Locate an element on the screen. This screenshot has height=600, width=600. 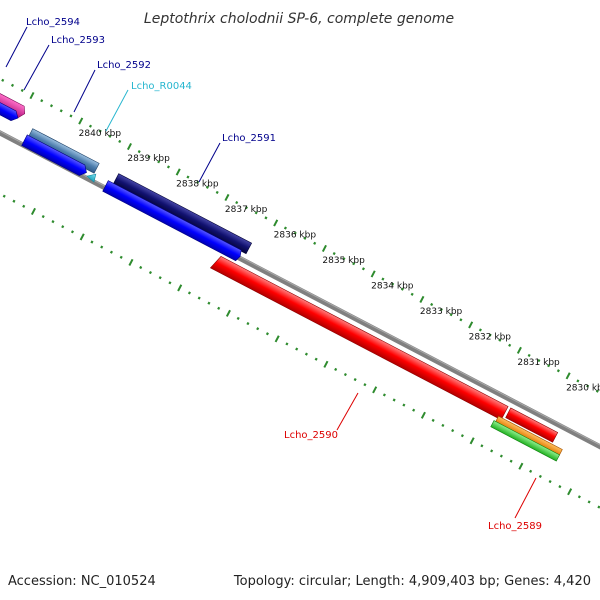
gene-lcho-2591-partner is located at coordinates (172, 221).